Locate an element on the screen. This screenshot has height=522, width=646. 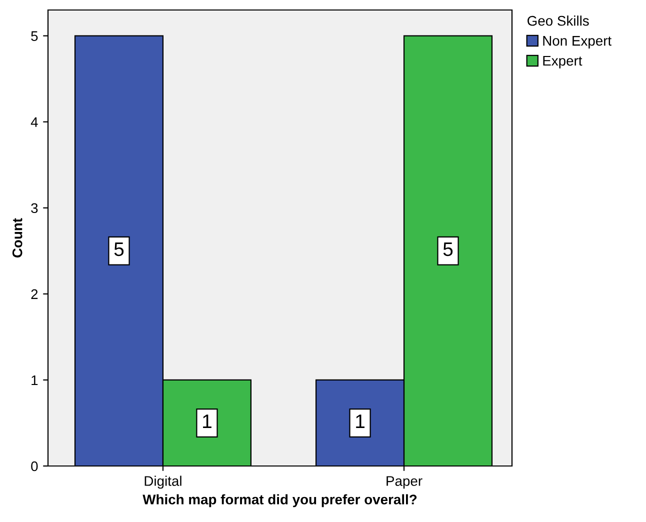
y-tick-label: 1 is located at coordinates (35, 380).